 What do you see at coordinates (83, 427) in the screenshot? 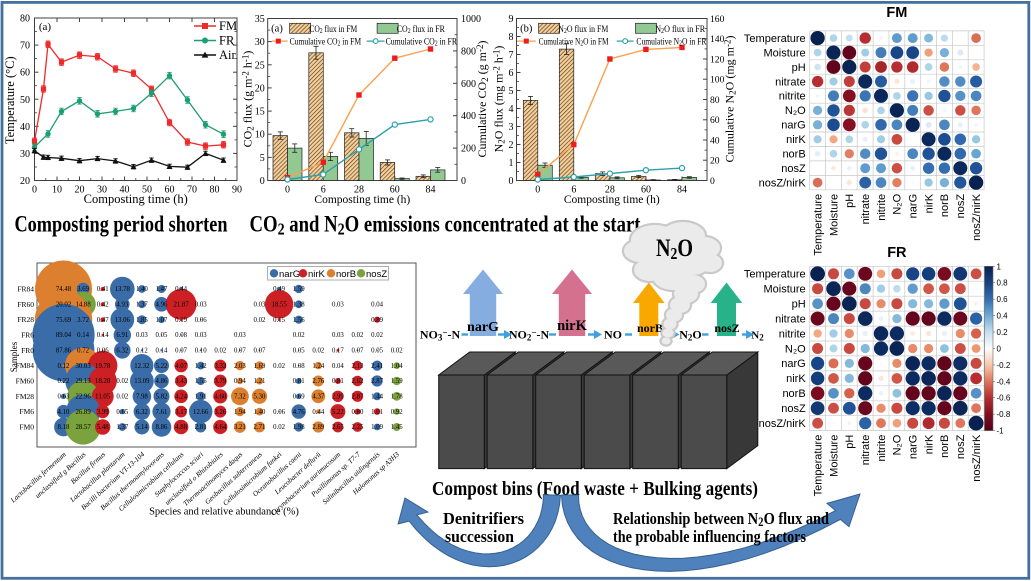
I see `svg-text: 28.57` at bounding box center [83, 427].